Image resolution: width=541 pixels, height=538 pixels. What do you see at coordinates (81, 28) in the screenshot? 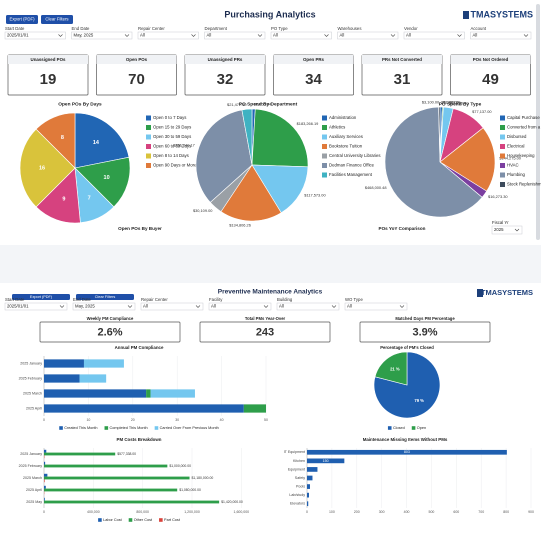
I see `filter-label: End Date` at bounding box center [81, 28].